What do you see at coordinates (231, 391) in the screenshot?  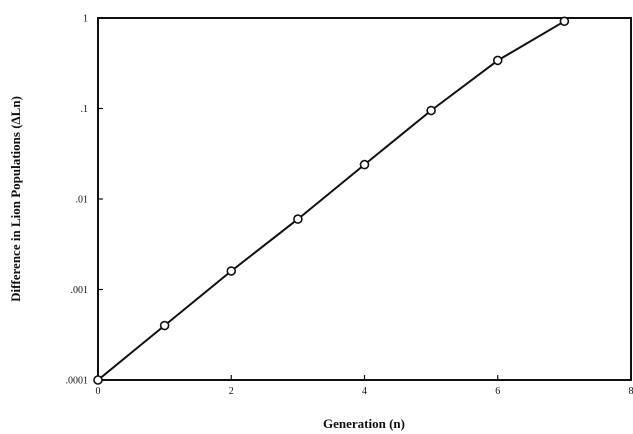 I see `x-tick-label: 2` at bounding box center [231, 391].